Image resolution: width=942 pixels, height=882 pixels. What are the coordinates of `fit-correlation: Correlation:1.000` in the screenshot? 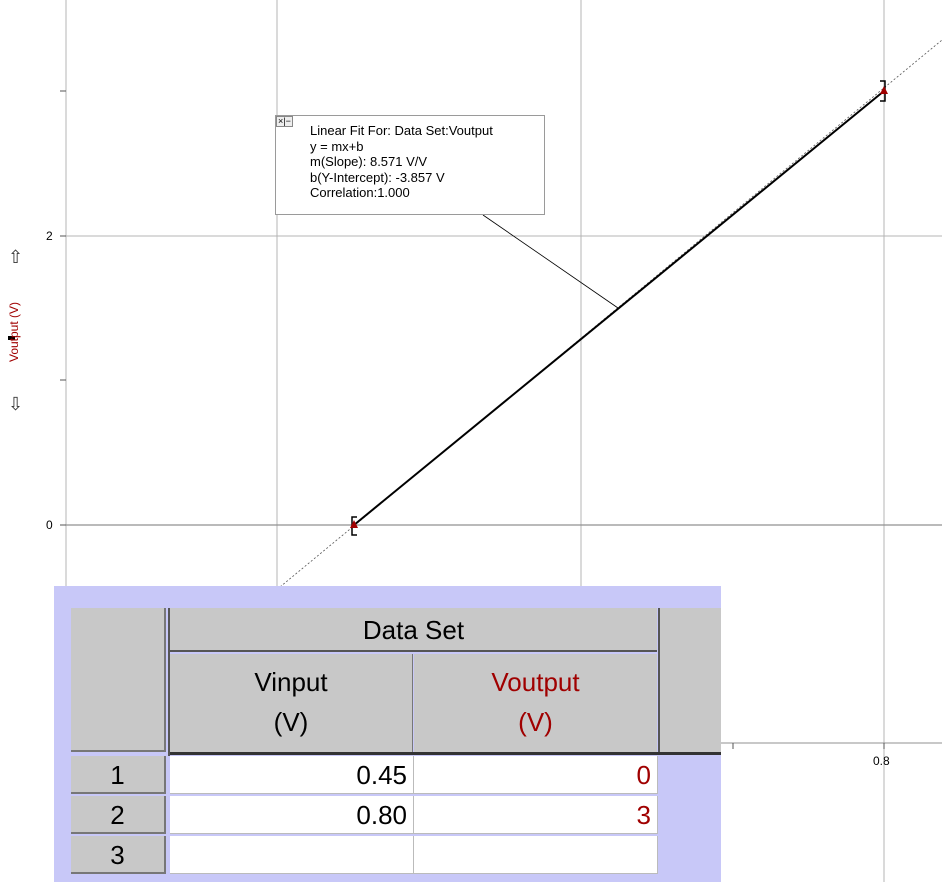 It's located at (360, 192).